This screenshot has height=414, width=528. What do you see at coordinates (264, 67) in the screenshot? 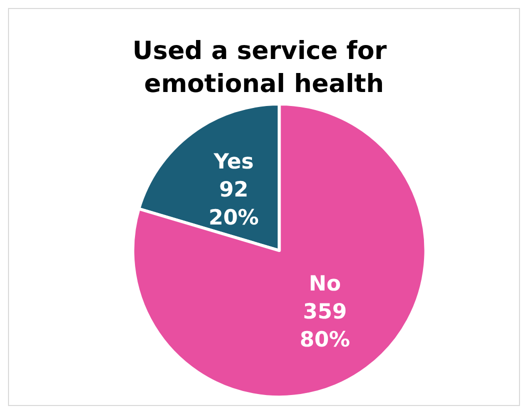
I see `chart-title: Used a service for emotional health` at bounding box center [264, 67].